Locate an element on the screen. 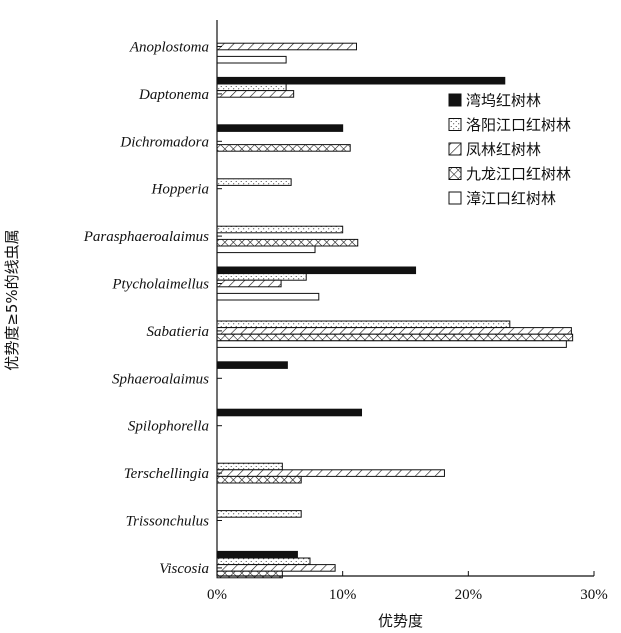  legend-label-4: 九龙江口红树林 is located at coordinates (518, 174).